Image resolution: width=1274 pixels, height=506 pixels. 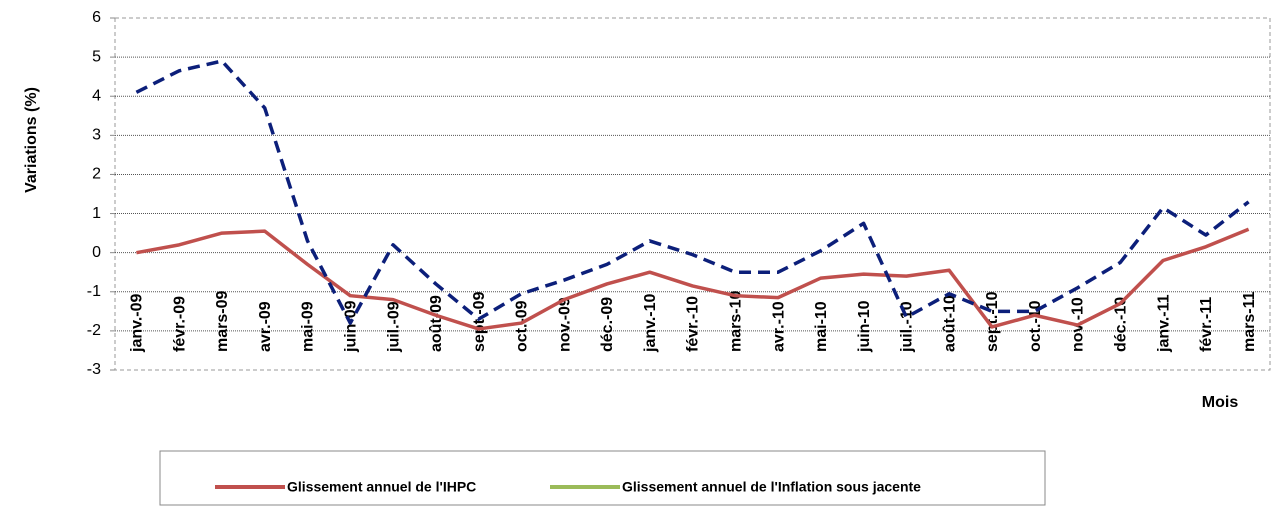 I want to click on y-axis-label: Variations (%), so click(x=31, y=140).